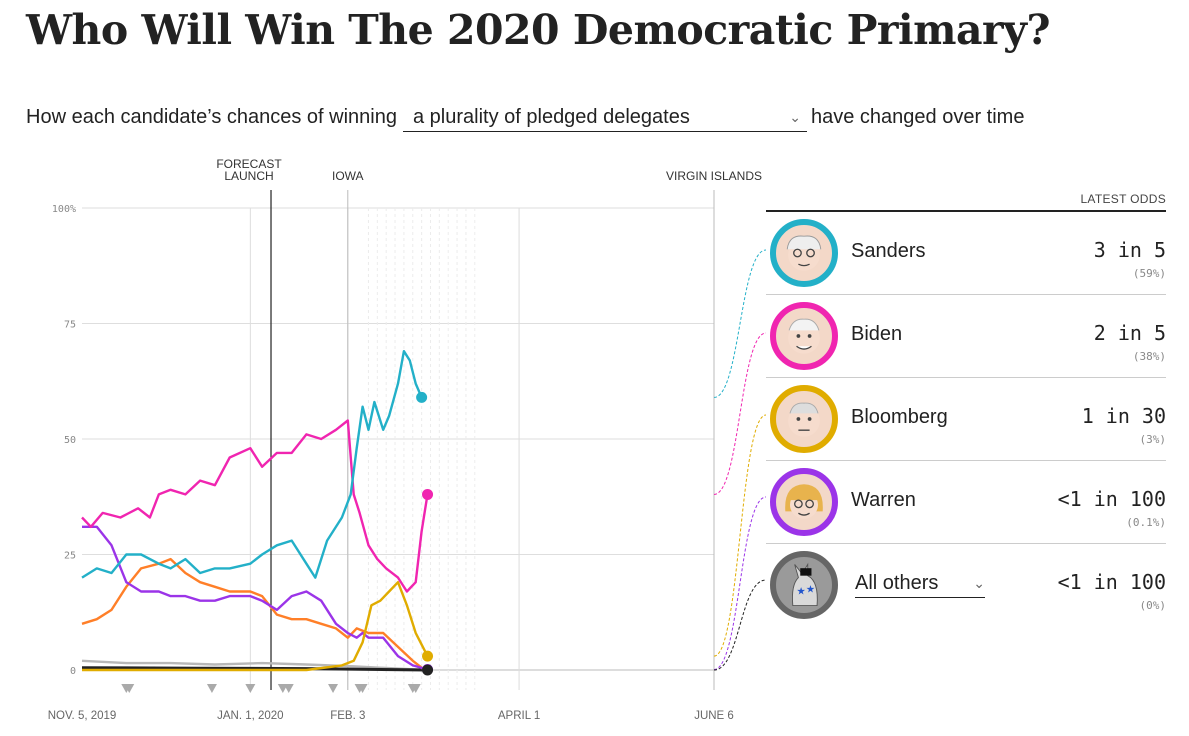 The image size is (1189, 736). Describe the element at coordinates (64, 209) in the screenshot. I see `y-tick-label: 100%` at that location.